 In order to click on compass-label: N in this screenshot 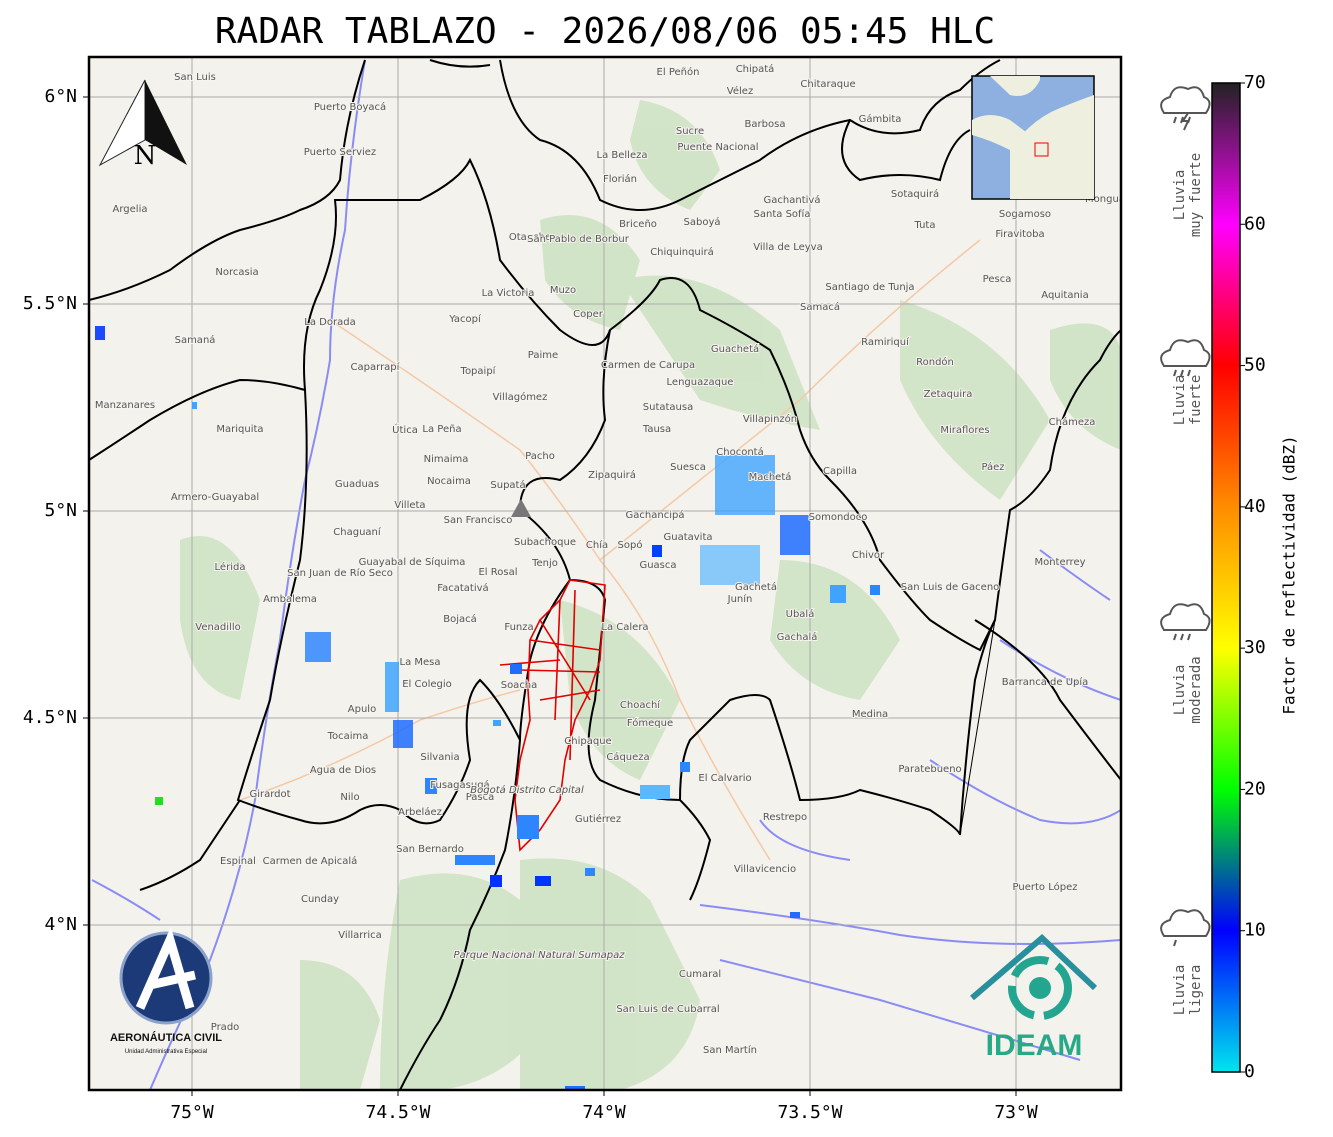, I will do `click(145, 156)`.